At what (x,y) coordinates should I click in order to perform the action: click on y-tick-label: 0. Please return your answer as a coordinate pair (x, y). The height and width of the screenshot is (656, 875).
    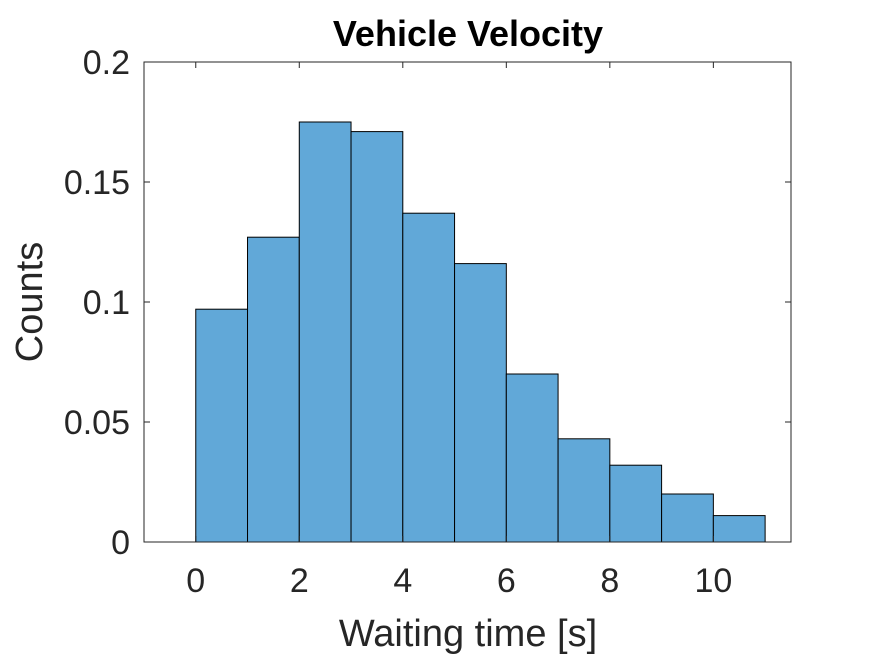
    Looking at the image, I should click on (120, 543).